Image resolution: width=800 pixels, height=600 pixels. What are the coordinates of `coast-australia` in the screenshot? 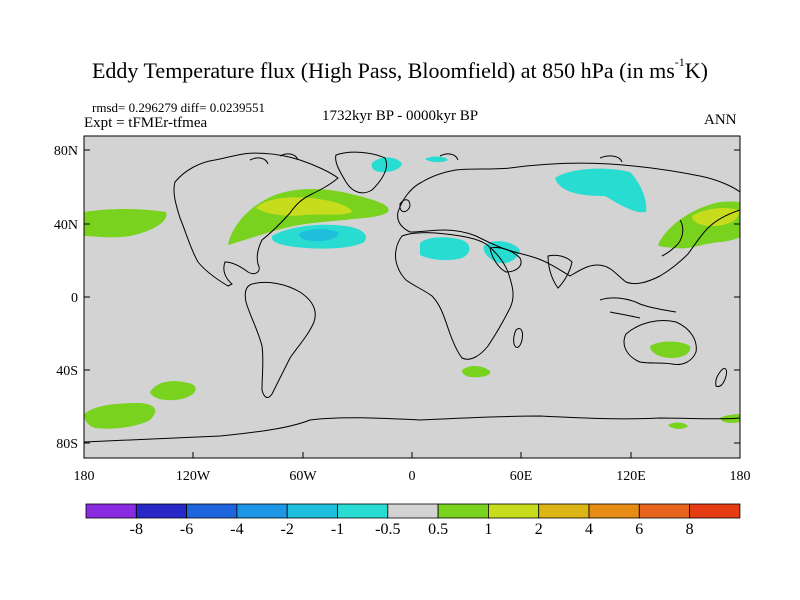 It's located at (660, 342).